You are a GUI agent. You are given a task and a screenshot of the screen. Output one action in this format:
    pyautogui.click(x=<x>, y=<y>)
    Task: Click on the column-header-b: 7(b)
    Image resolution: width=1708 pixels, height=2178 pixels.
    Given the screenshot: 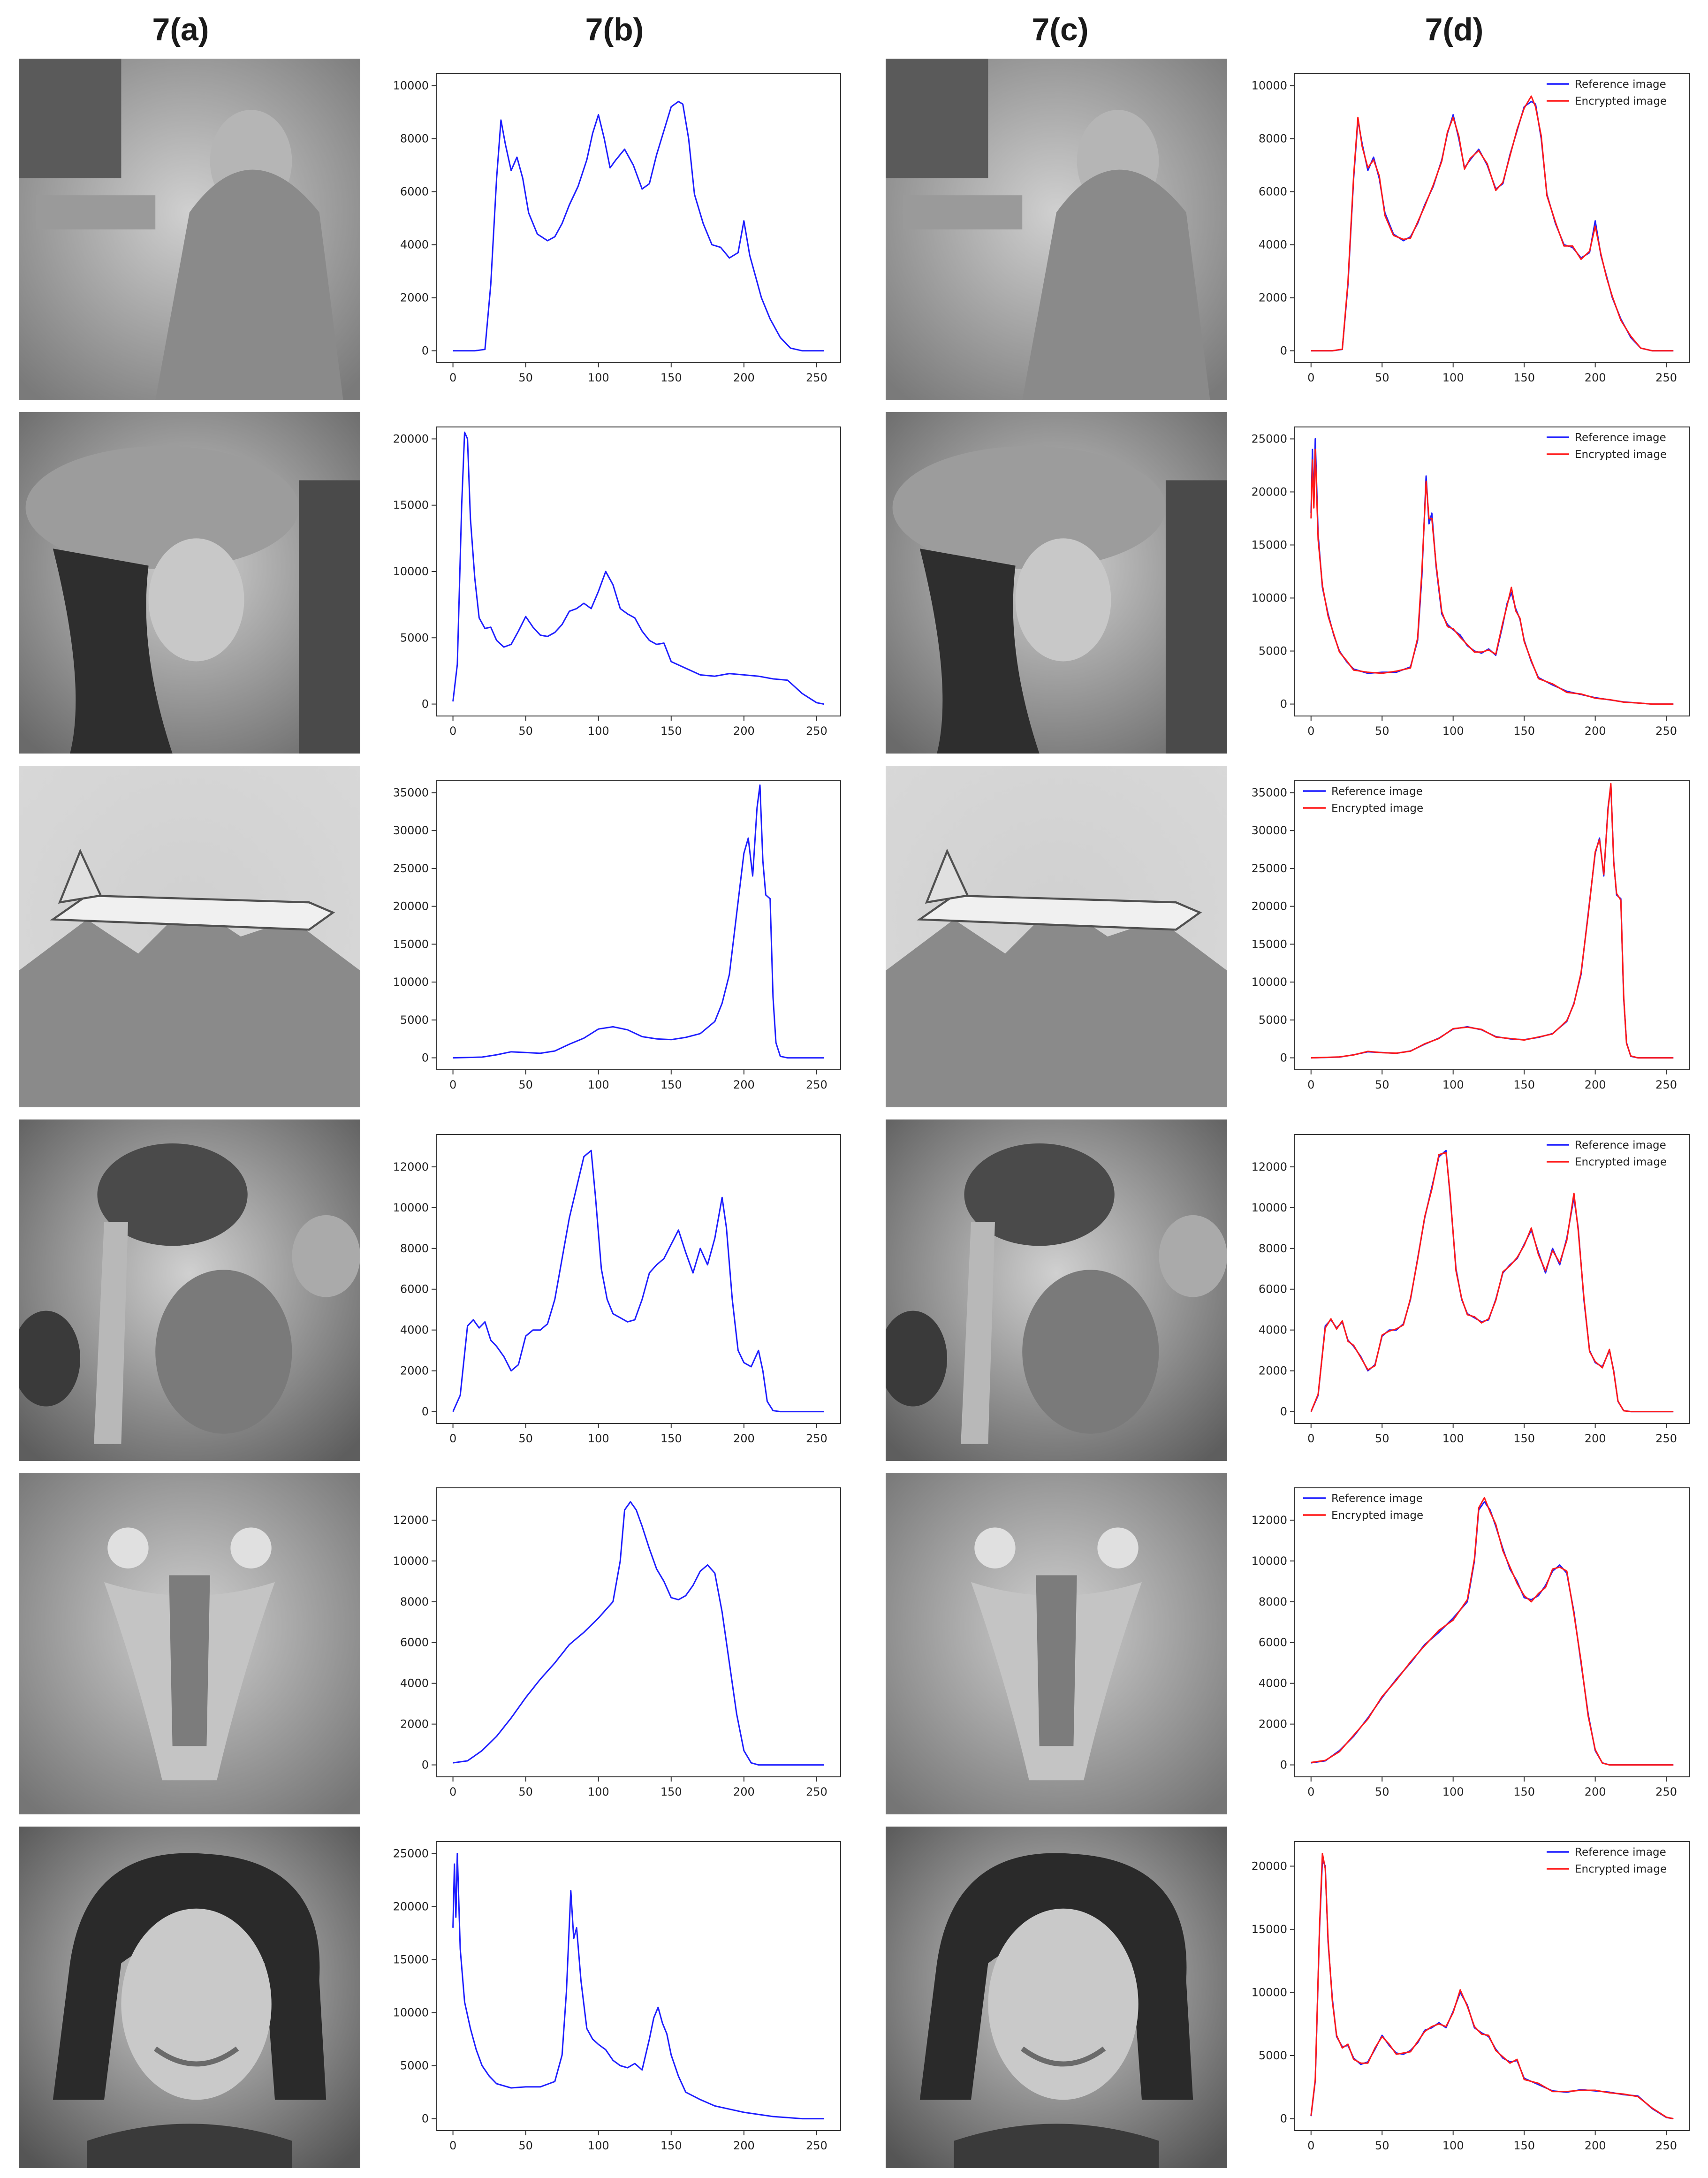 What is the action you would take?
    pyautogui.click(x=615, y=30)
    